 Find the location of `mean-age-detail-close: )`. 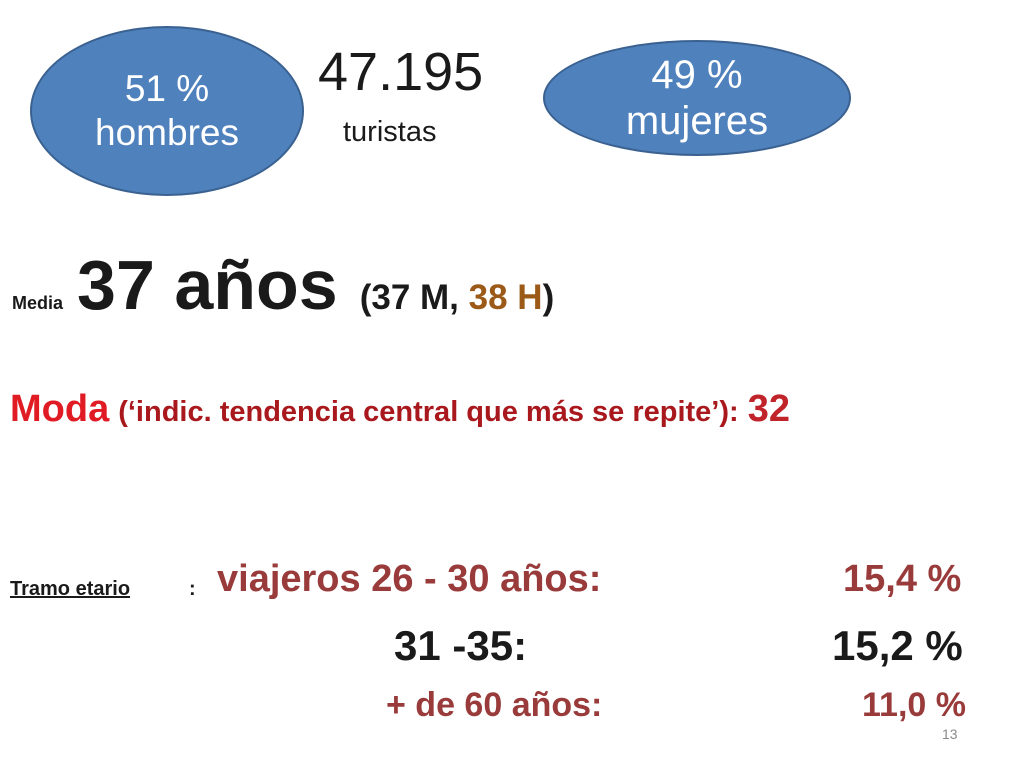

mean-age-detail-close: ) is located at coordinates (548, 297).